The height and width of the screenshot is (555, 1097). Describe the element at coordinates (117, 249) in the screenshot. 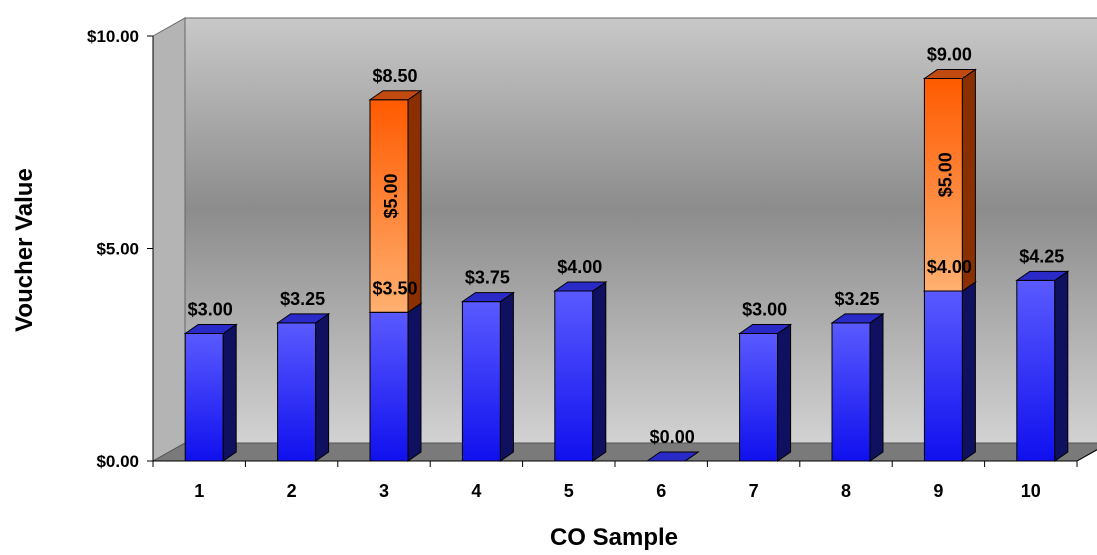

I see `y-tick-label: $5.00` at that location.